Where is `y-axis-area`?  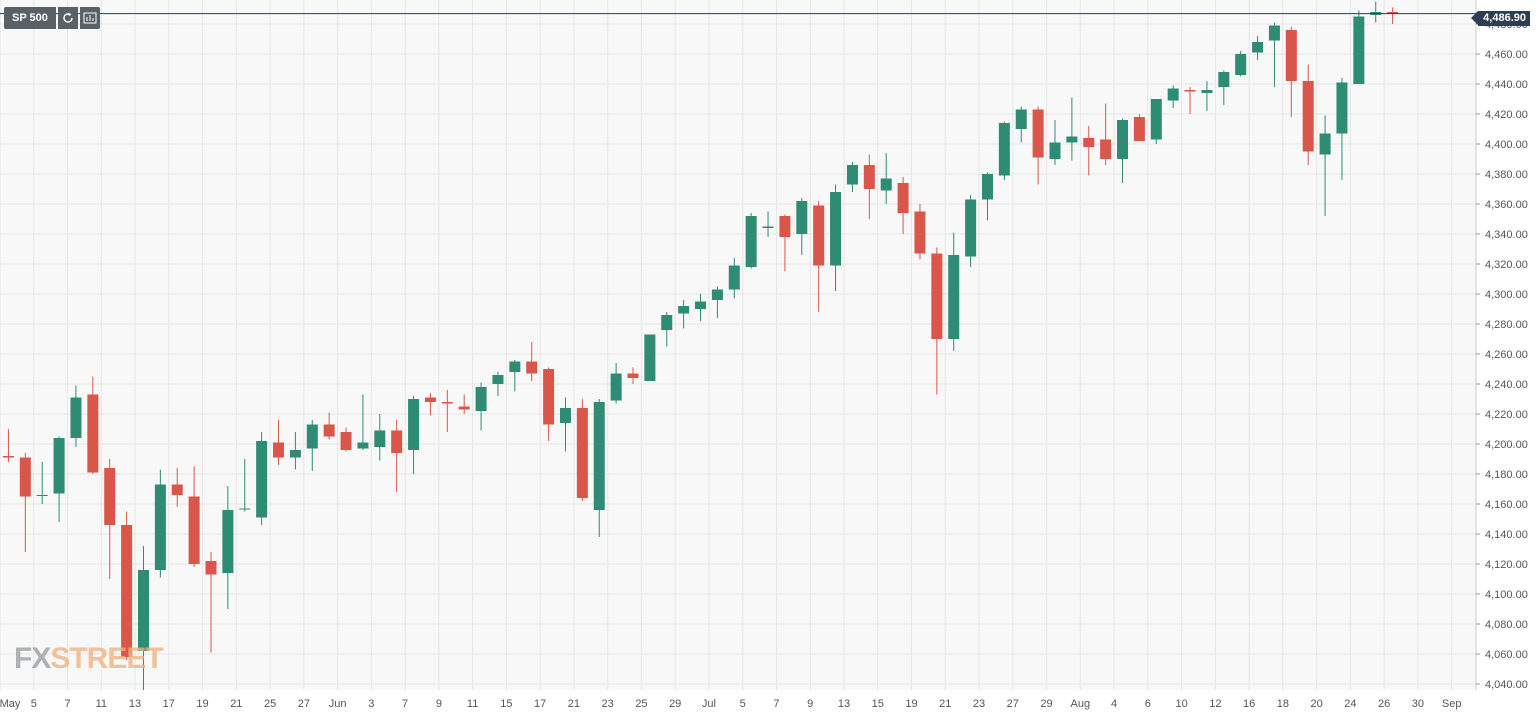 y-axis-area is located at coordinates (1506, 359).